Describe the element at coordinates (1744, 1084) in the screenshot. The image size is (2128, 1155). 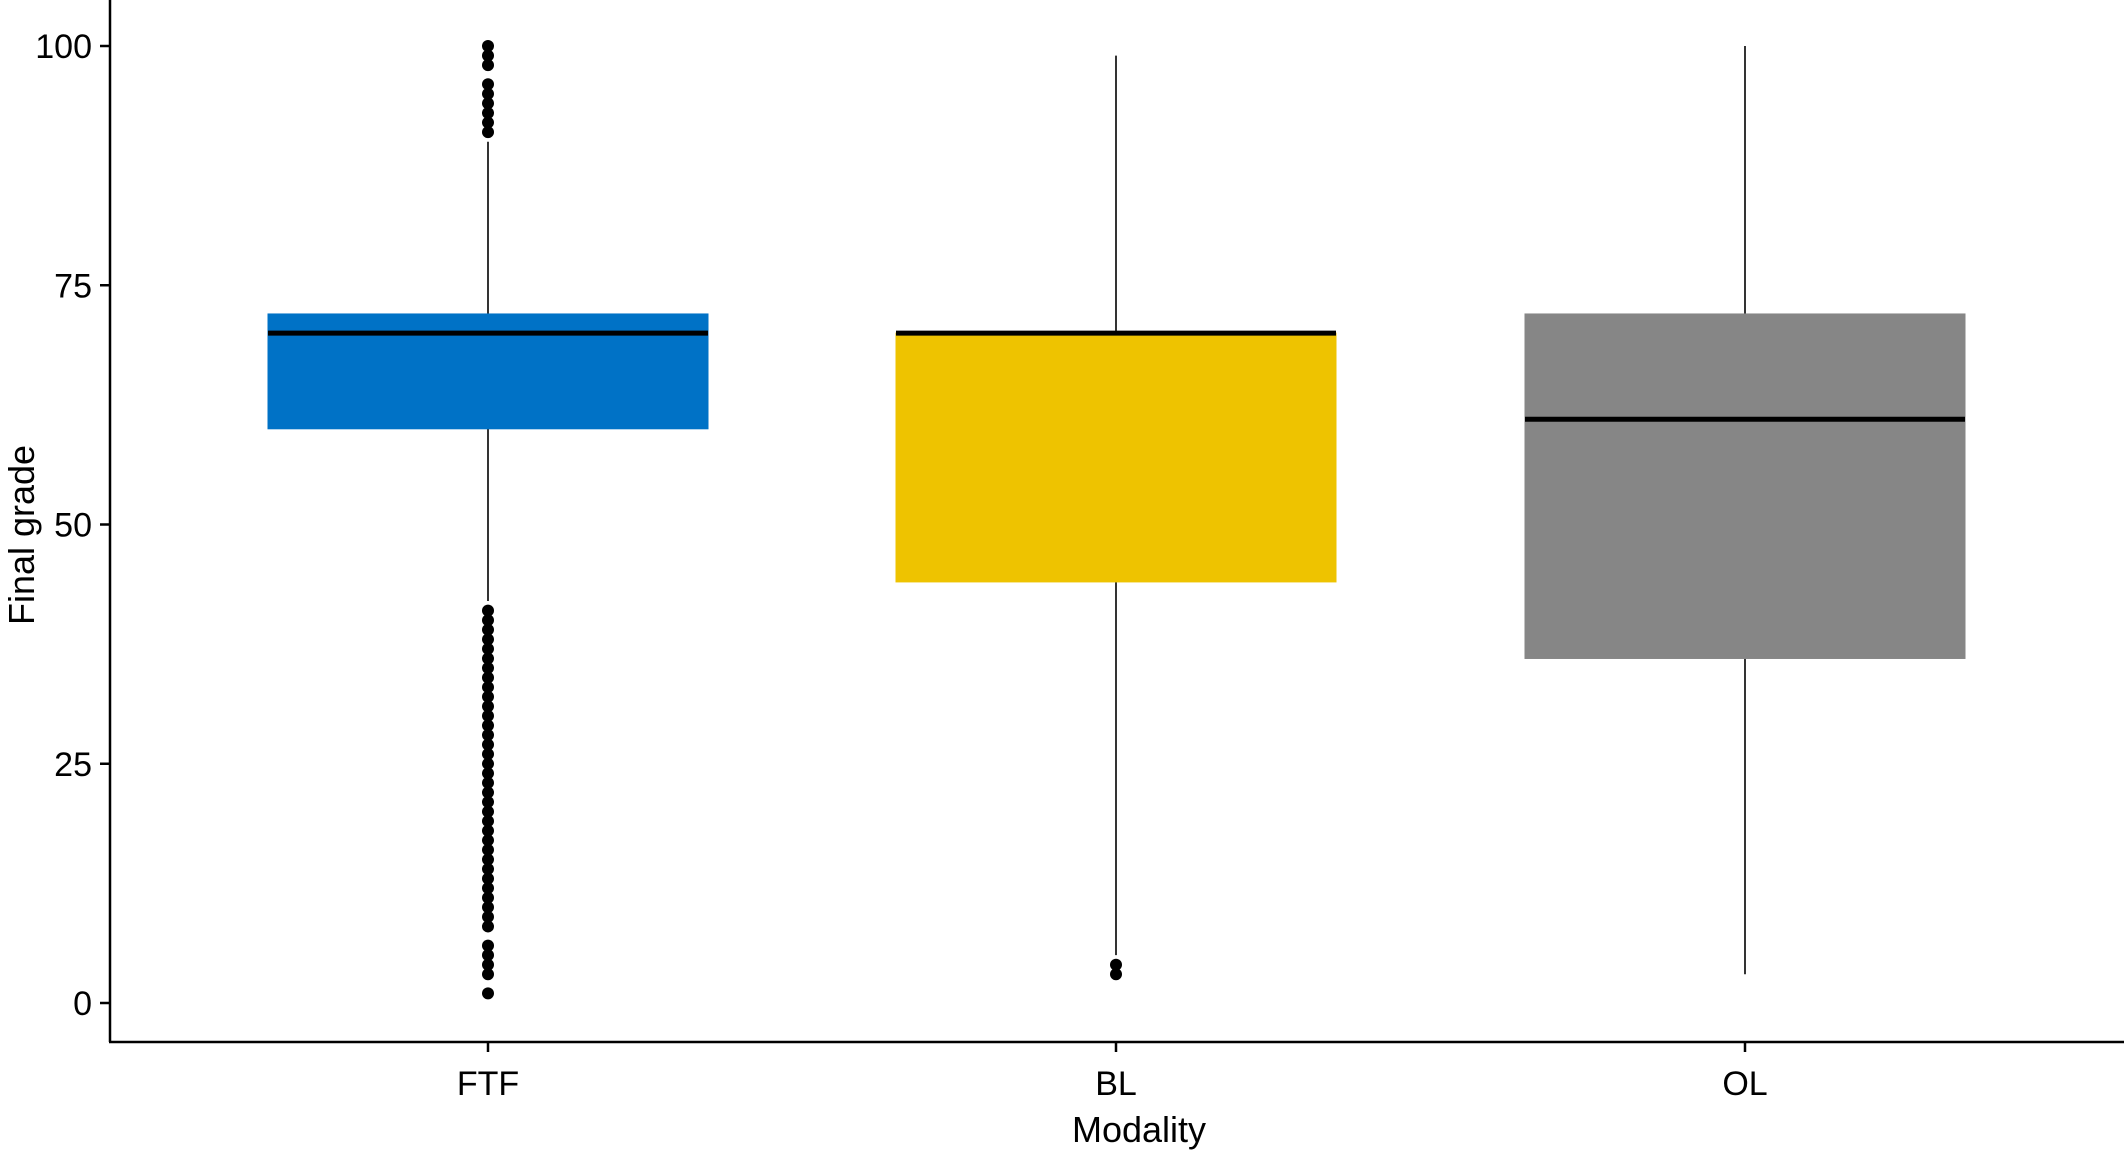
I see `x-tick-label-ol: OL` at that location.